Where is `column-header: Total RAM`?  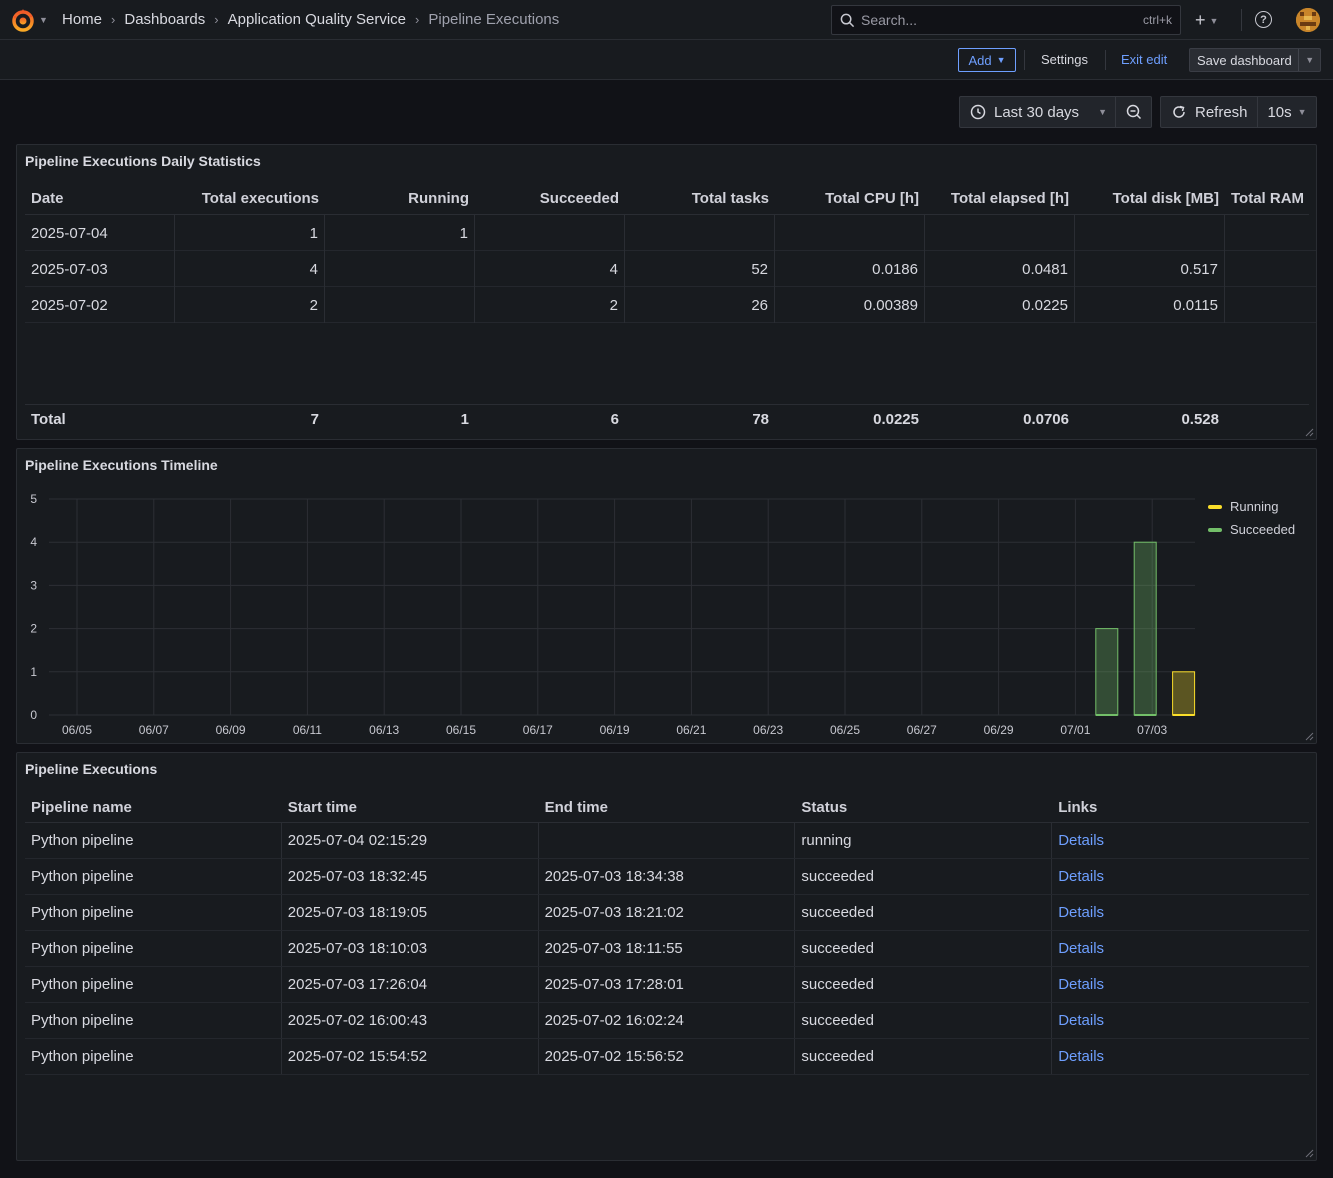 column-header: Total RAM is located at coordinates (1268, 198).